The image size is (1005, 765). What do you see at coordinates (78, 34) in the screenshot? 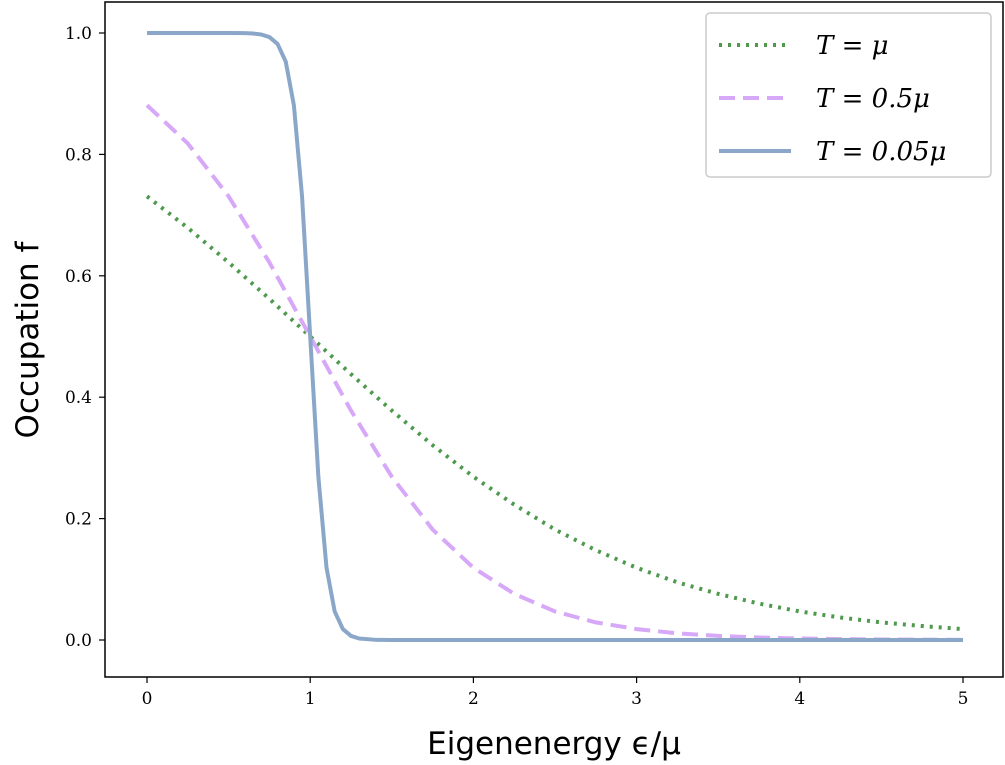
I see `y-tick-label: 1.0` at bounding box center [78, 34].